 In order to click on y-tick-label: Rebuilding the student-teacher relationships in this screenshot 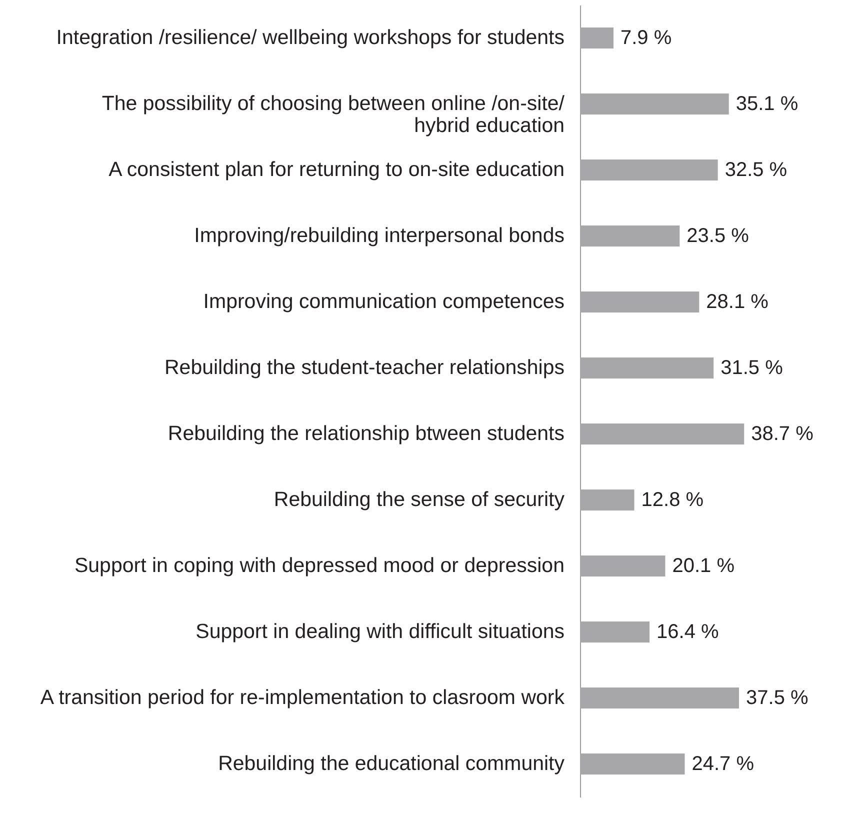, I will do `click(364, 367)`.